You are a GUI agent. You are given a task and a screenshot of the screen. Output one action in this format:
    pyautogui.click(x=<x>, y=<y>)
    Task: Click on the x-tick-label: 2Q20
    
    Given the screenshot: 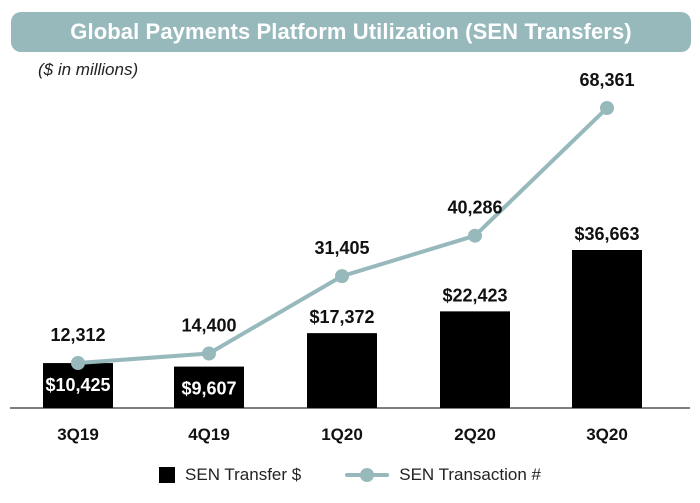 What is the action you would take?
    pyautogui.click(x=475, y=434)
    